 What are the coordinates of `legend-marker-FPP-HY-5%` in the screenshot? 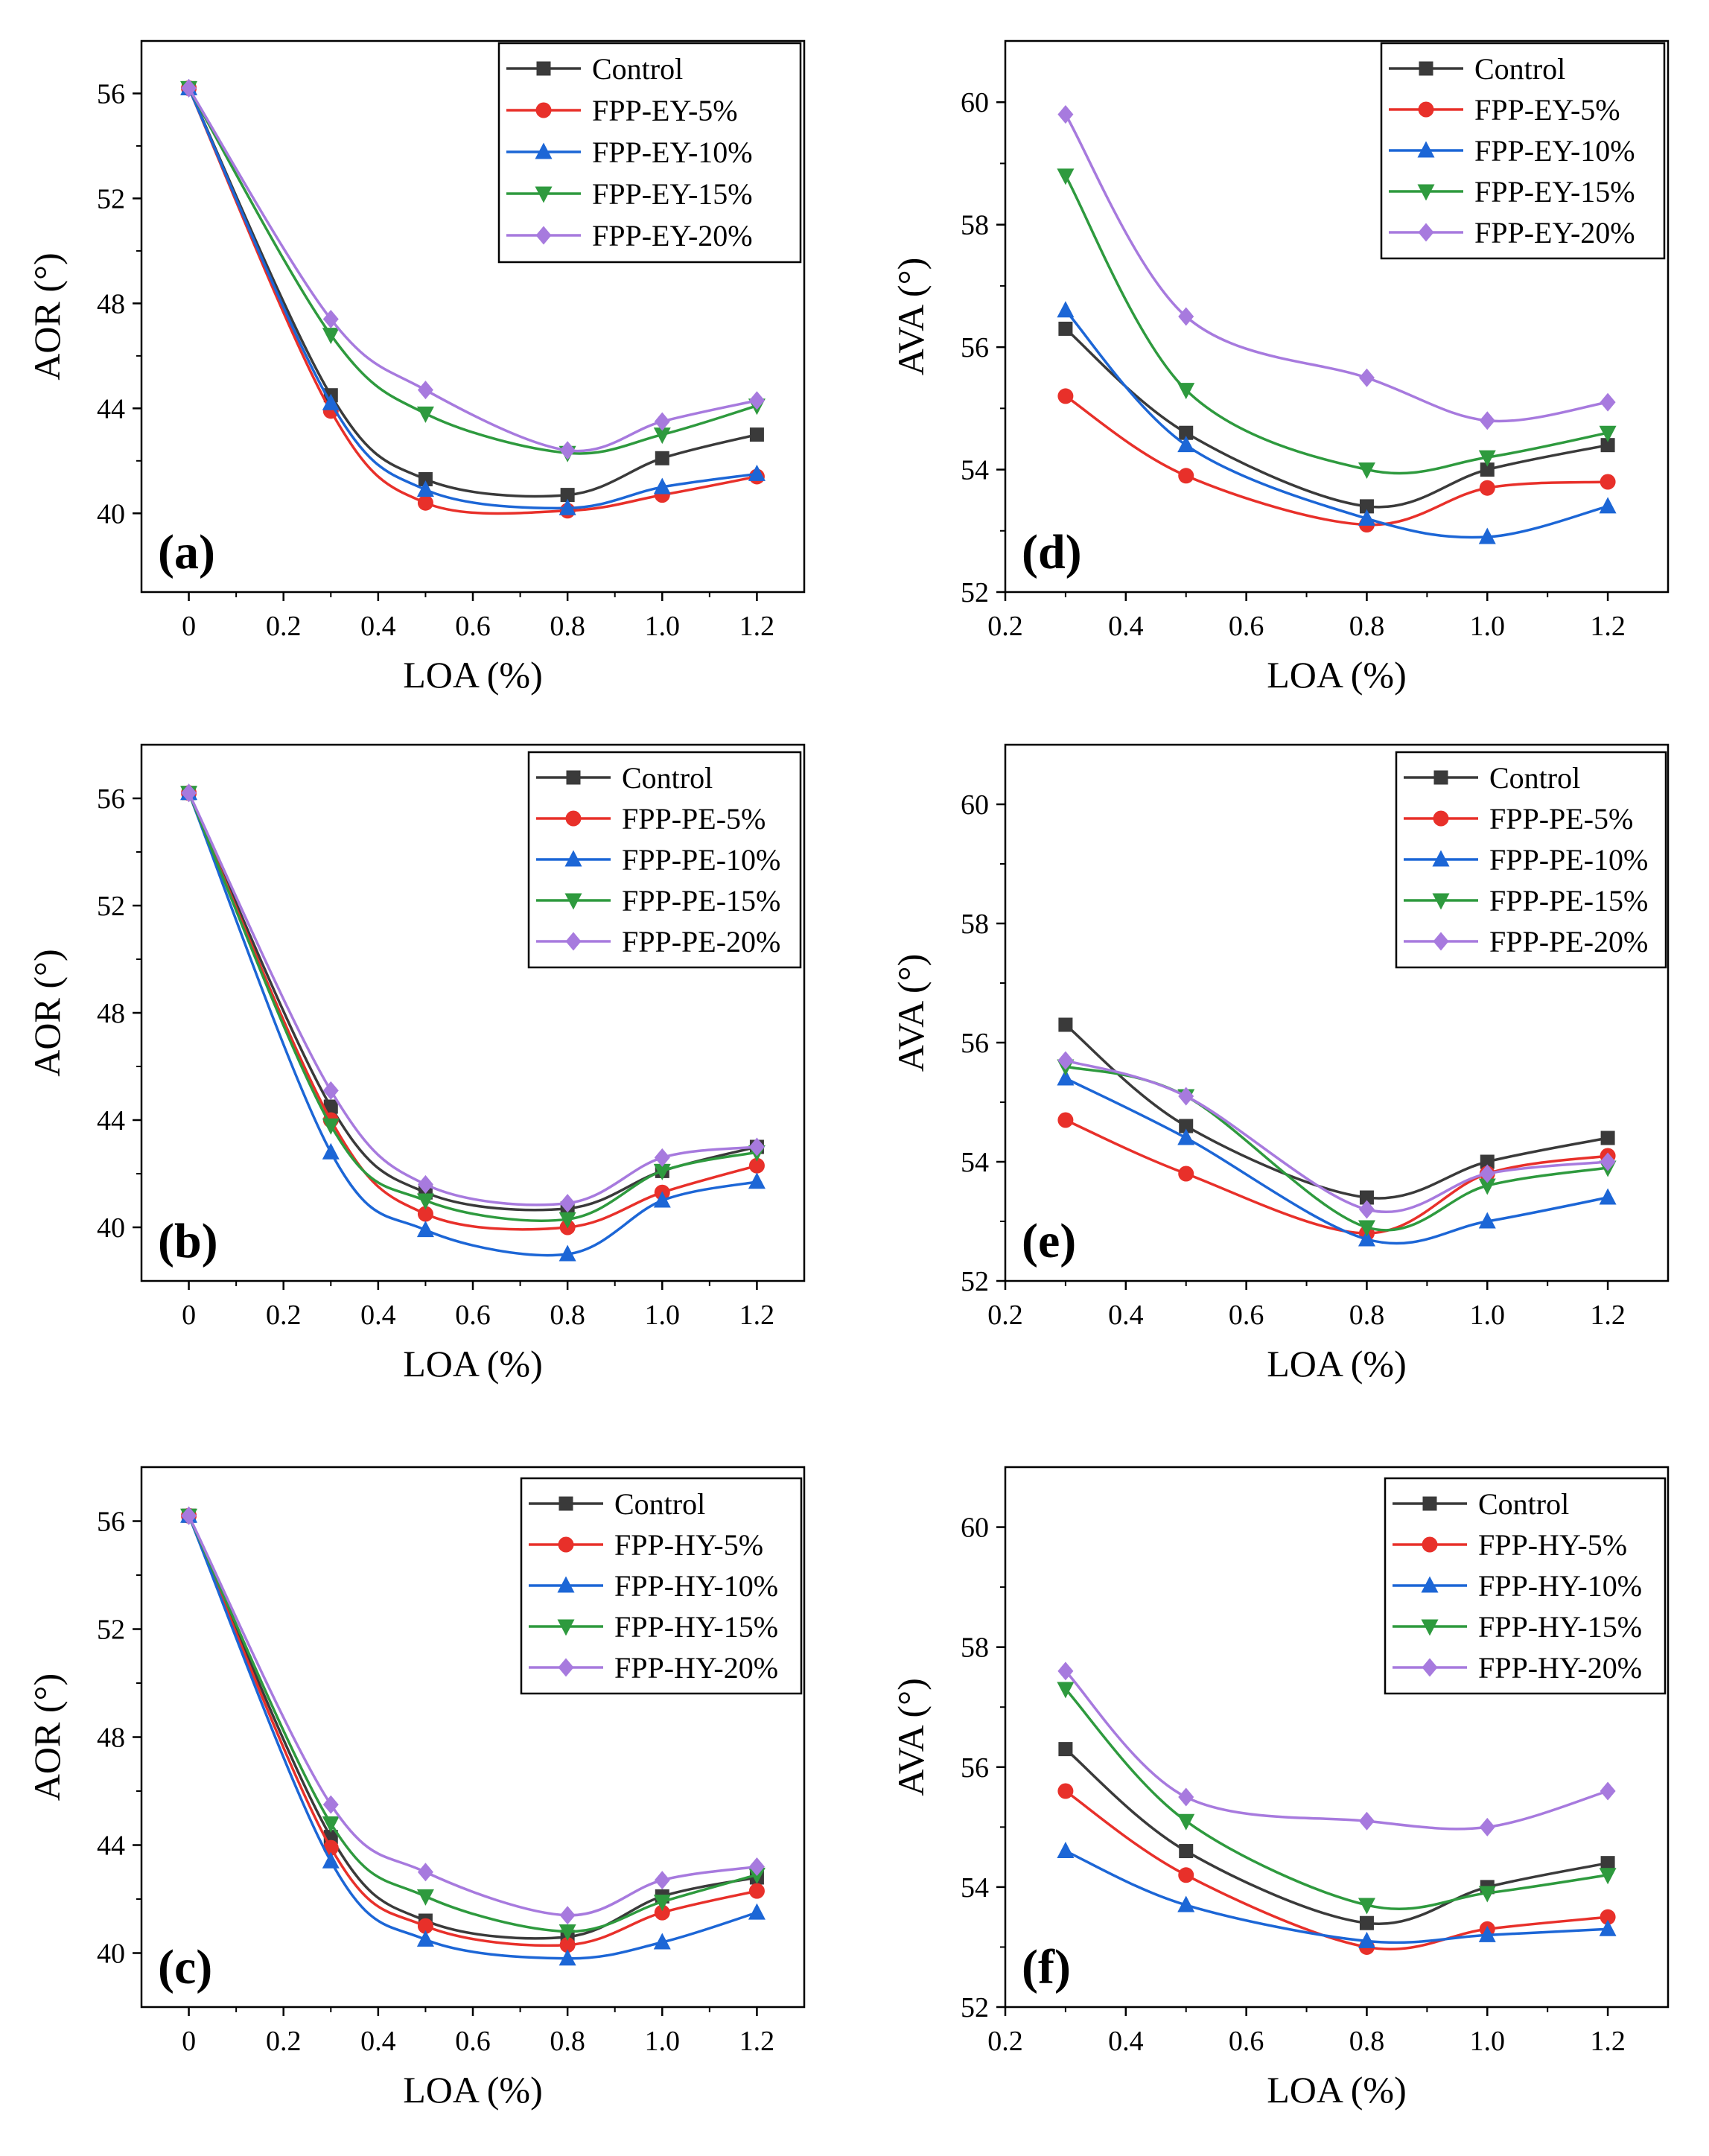 It's located at (566, 1545).